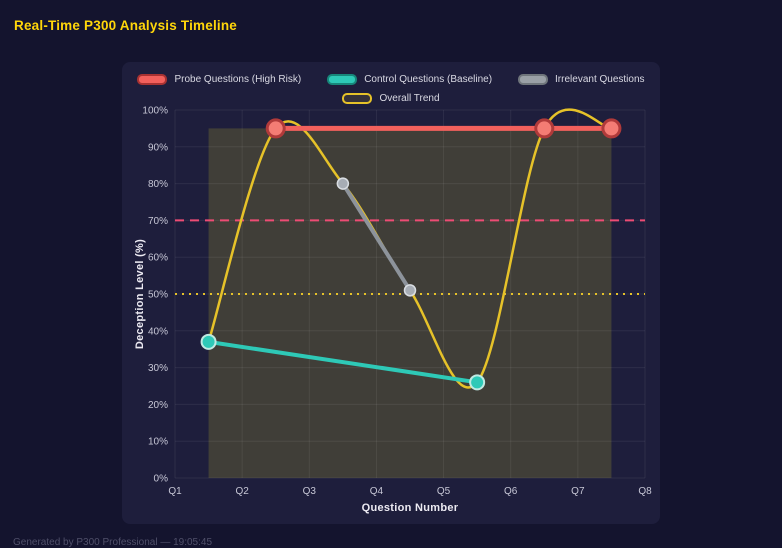 This screenshot has width=782, height=548. I want to click on page-title: Real-Time P300 Analysis Timeline, so click(125, 25).